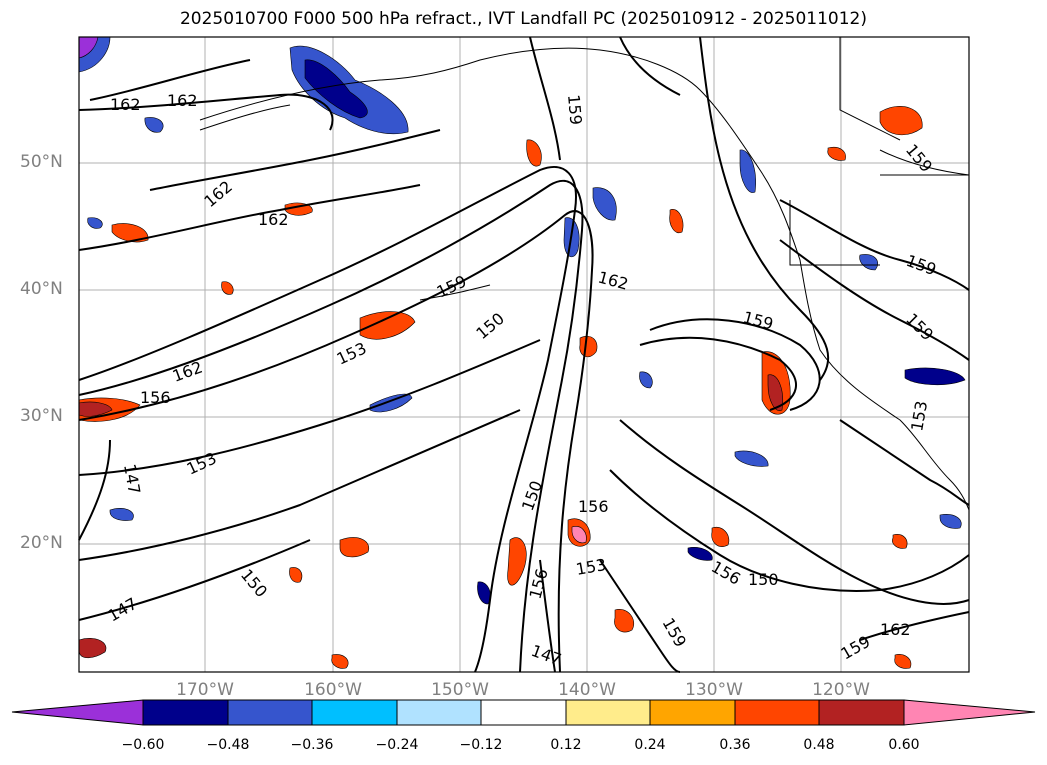 This screenshot has height=765, width=1047. What do you see at coordinates (969, 712) in the screenshot?
I see `colorbar-high-extension` at bounding box center [969, 712].